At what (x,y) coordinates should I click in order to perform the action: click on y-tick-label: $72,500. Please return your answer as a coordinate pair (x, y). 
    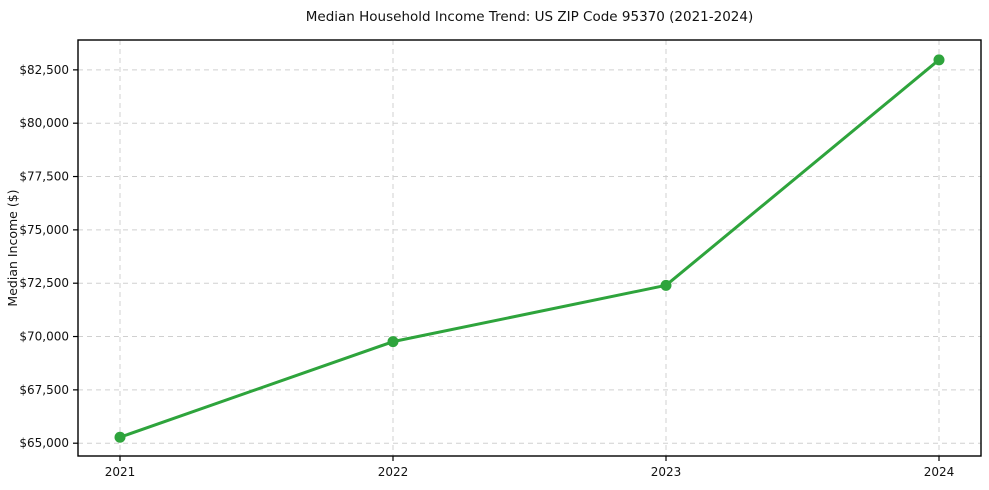
    Looking at the image, I should click on (44, 283).